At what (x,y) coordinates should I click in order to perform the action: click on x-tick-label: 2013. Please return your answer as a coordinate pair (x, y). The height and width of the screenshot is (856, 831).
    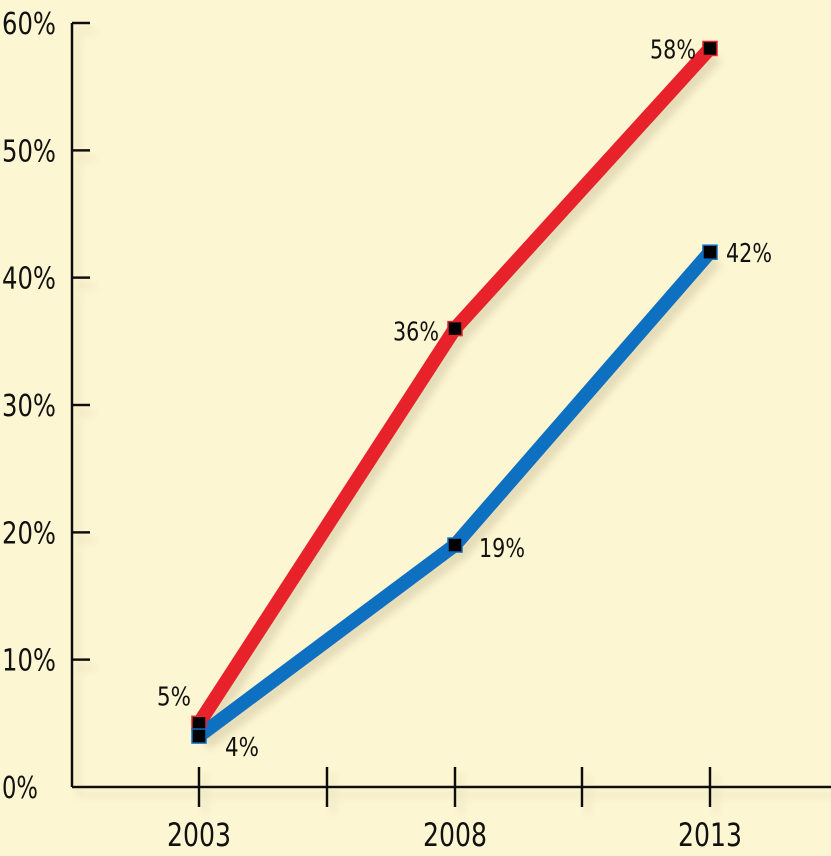
    Looking at the image, I should click on (710, 834).